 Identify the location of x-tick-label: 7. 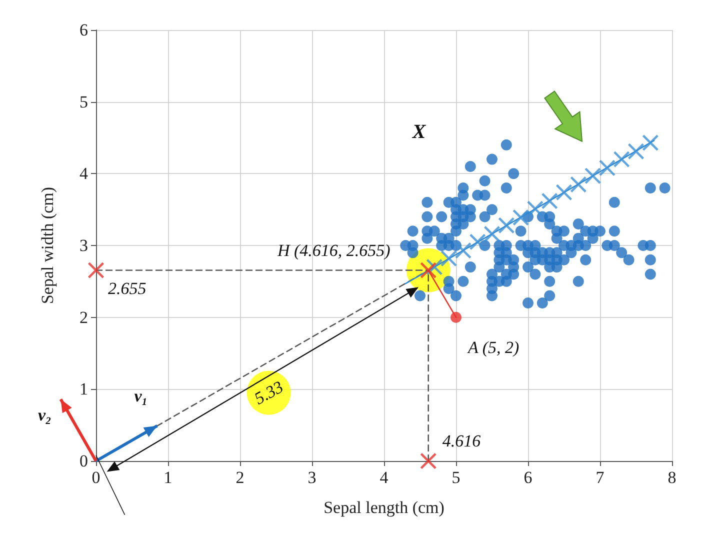
(600, 477).